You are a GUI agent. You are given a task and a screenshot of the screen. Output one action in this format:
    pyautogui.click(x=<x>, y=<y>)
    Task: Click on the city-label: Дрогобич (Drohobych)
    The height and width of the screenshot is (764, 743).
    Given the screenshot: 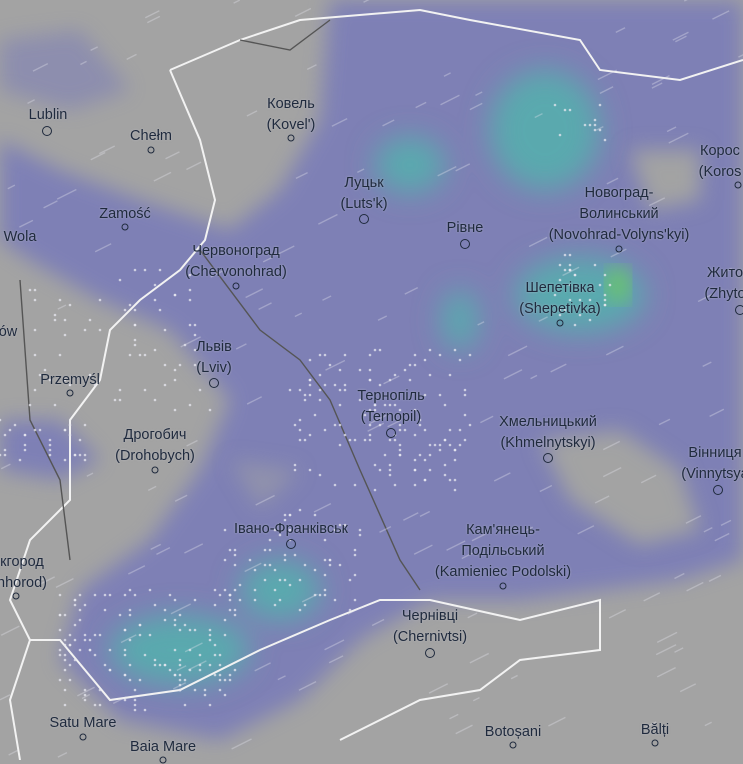 What is the action you would take?
    pyautogui.click(x=155, y=446)
    